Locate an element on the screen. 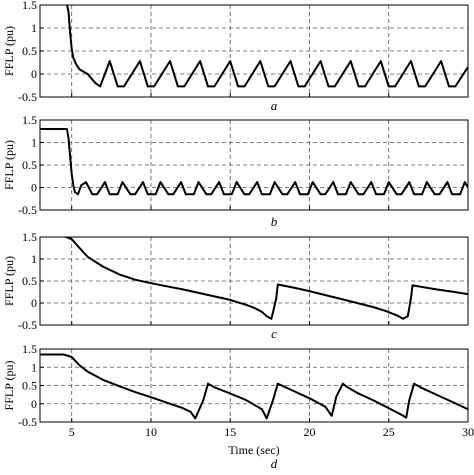  x-axis-label: Time (sec) is located at coordinates (253, 450).